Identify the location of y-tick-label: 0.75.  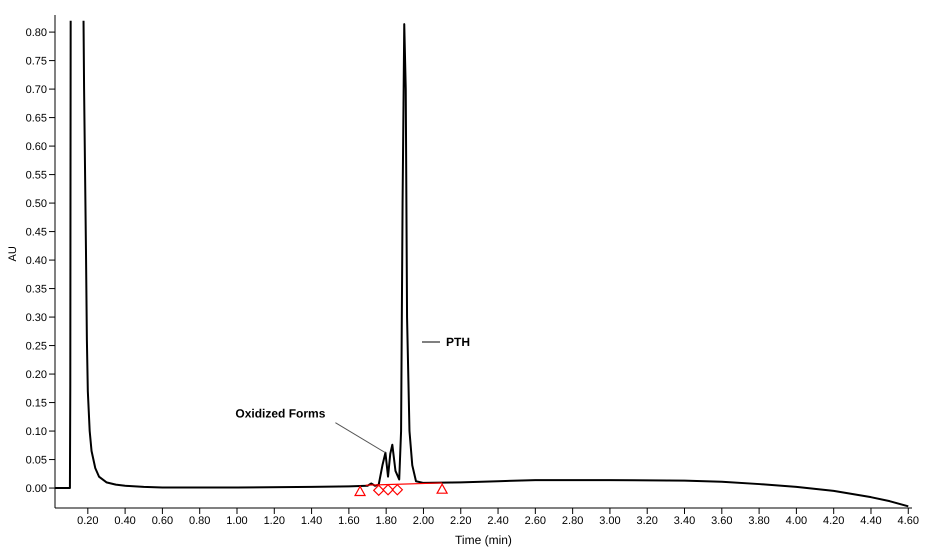
(36, 62).